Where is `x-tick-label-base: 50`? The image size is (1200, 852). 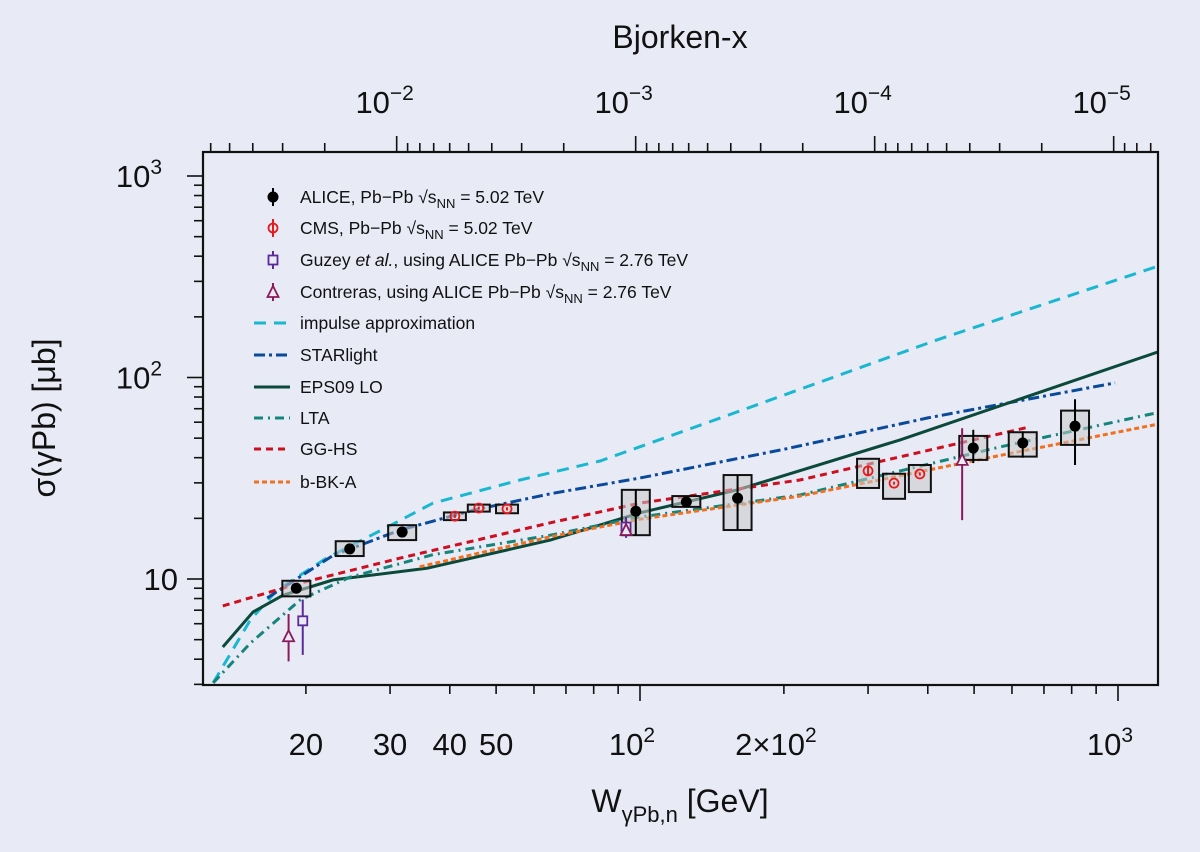 x-tick-label-base: 50 is located at coordinates (496, 744).